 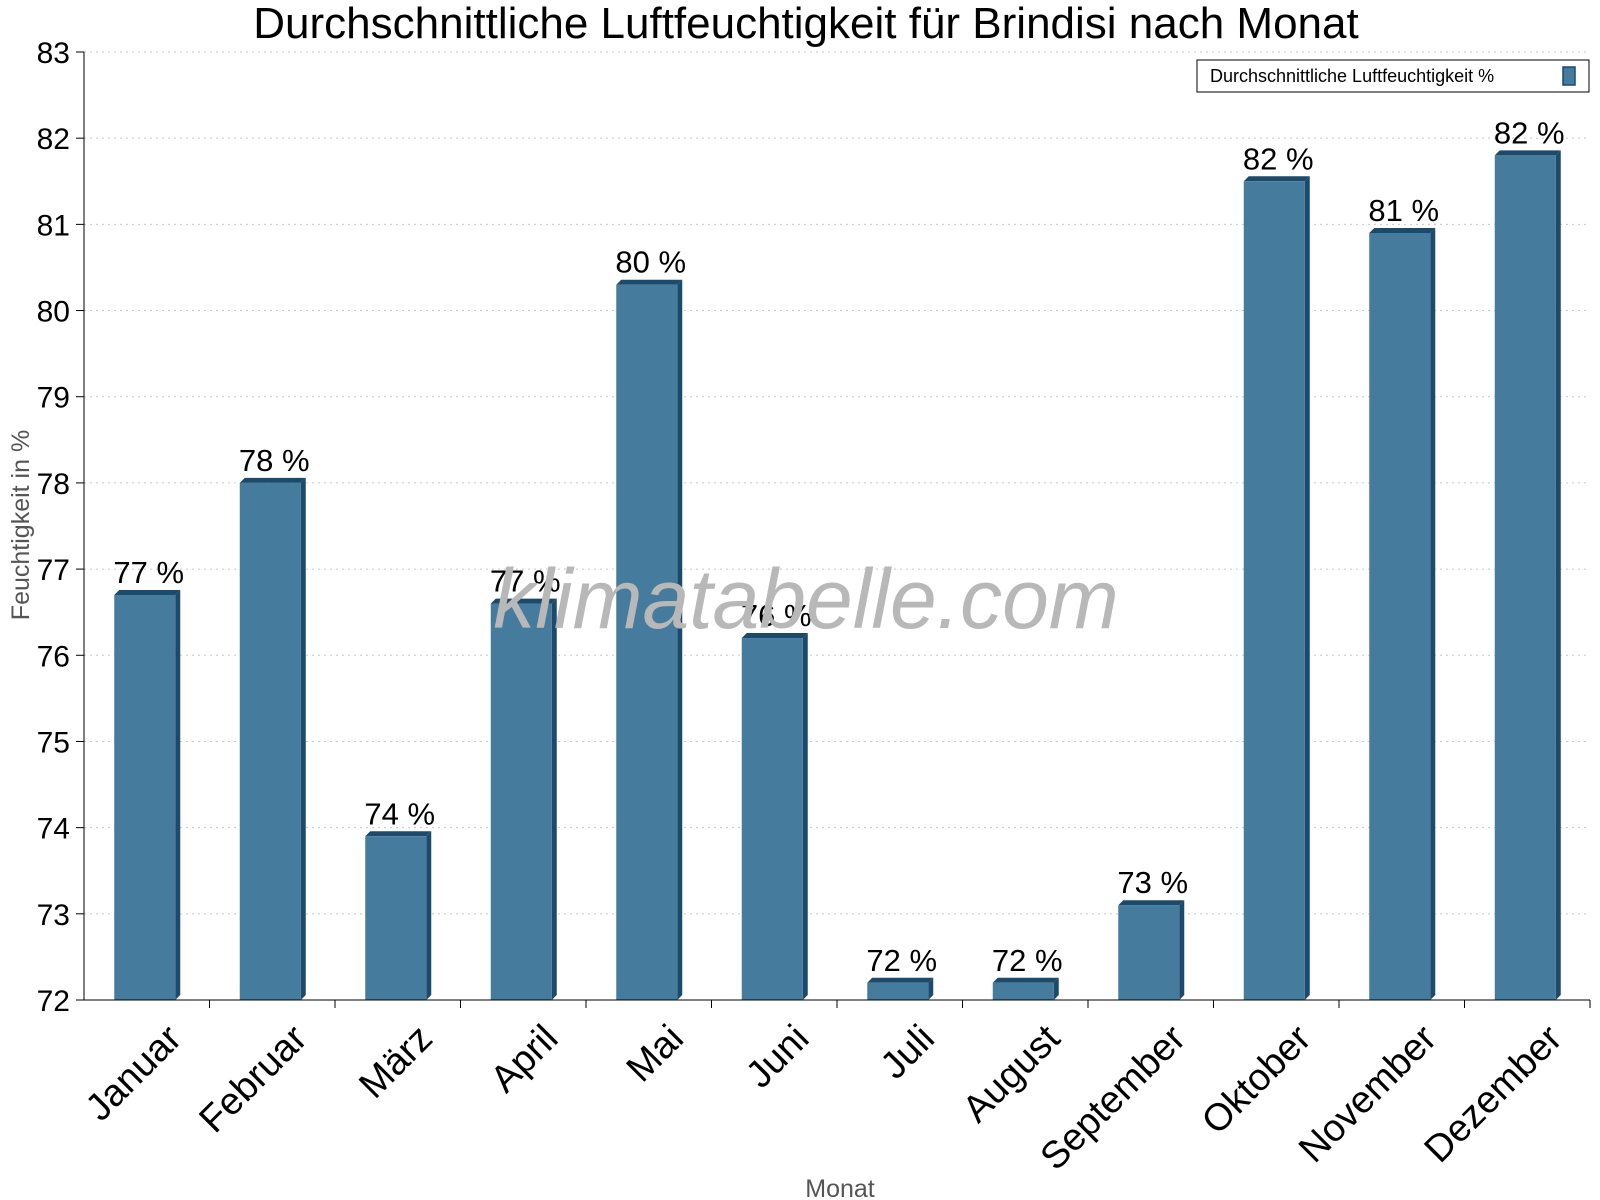 What do you see at coordinates (1569, 76) in the screenshot?
I see `legend-swatch` at bounding box center [1569, 76].